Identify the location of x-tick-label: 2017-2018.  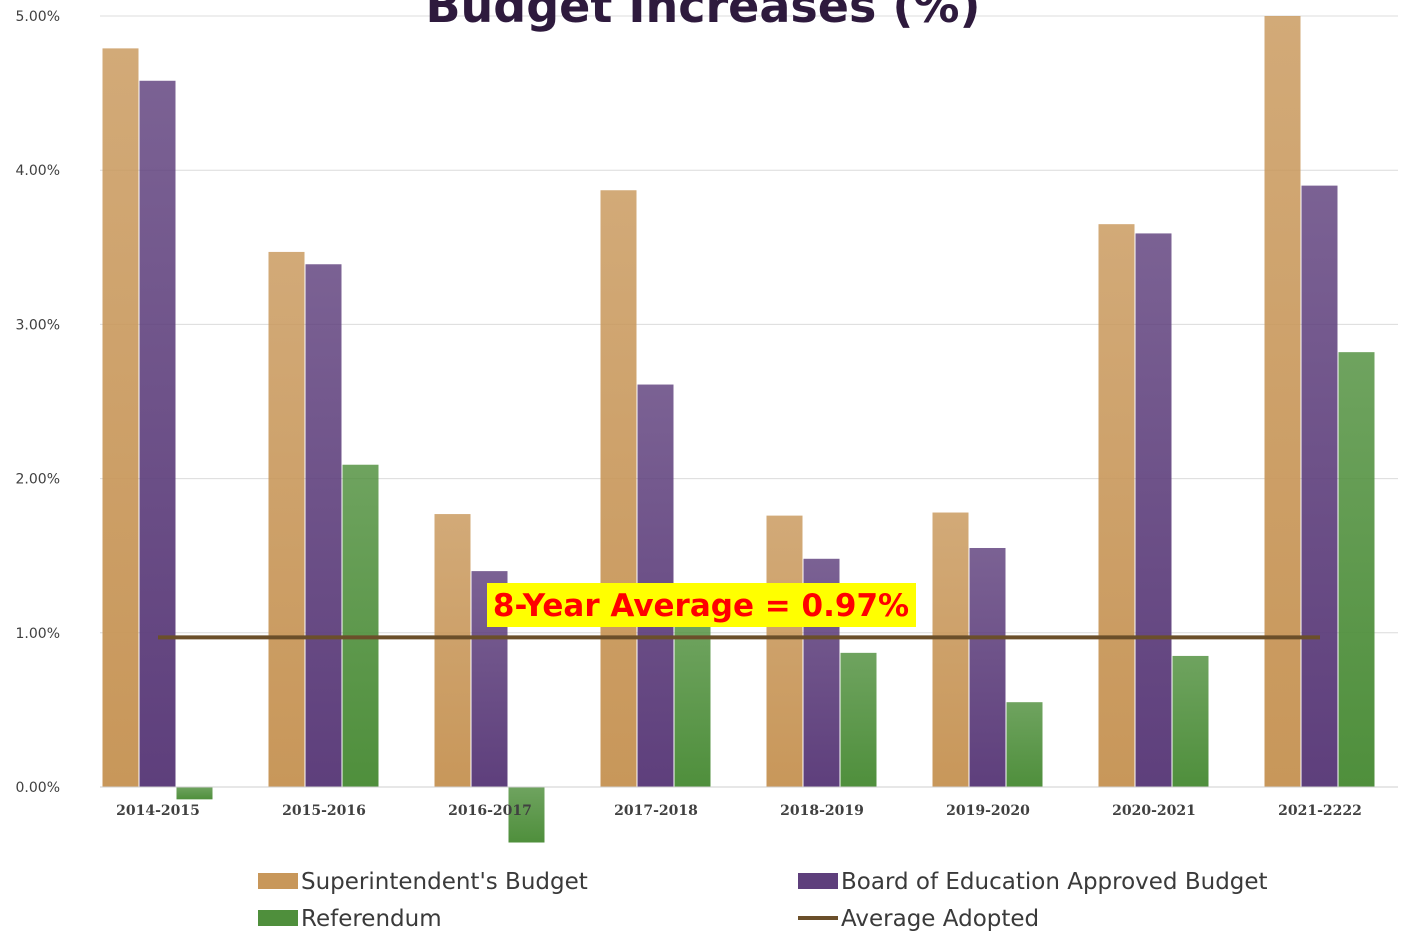
(656, 811).